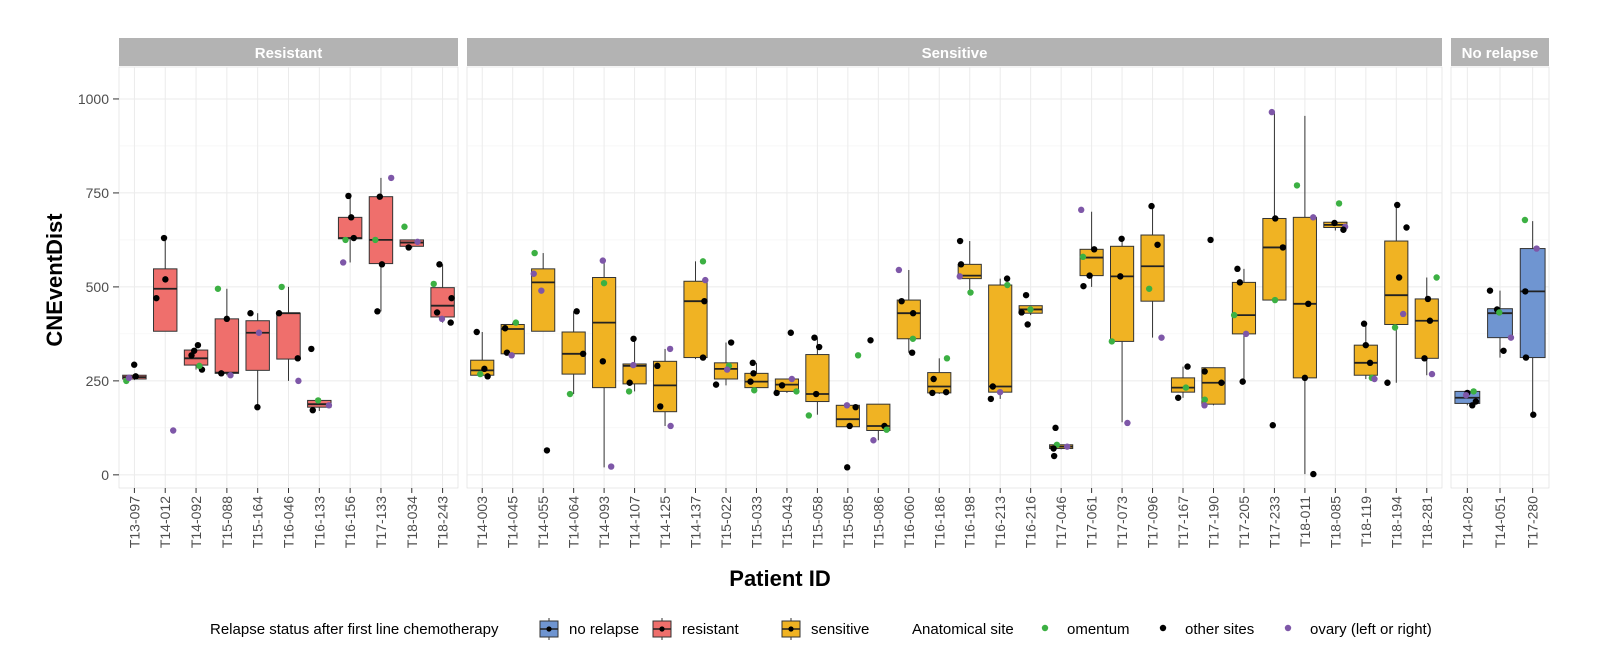 This screenshot has height=659, width=1597. What do you see at coordinates (1219, 629) in the screenshot?
I see `legend-label: other sites` at bounding box center [1219, 629].